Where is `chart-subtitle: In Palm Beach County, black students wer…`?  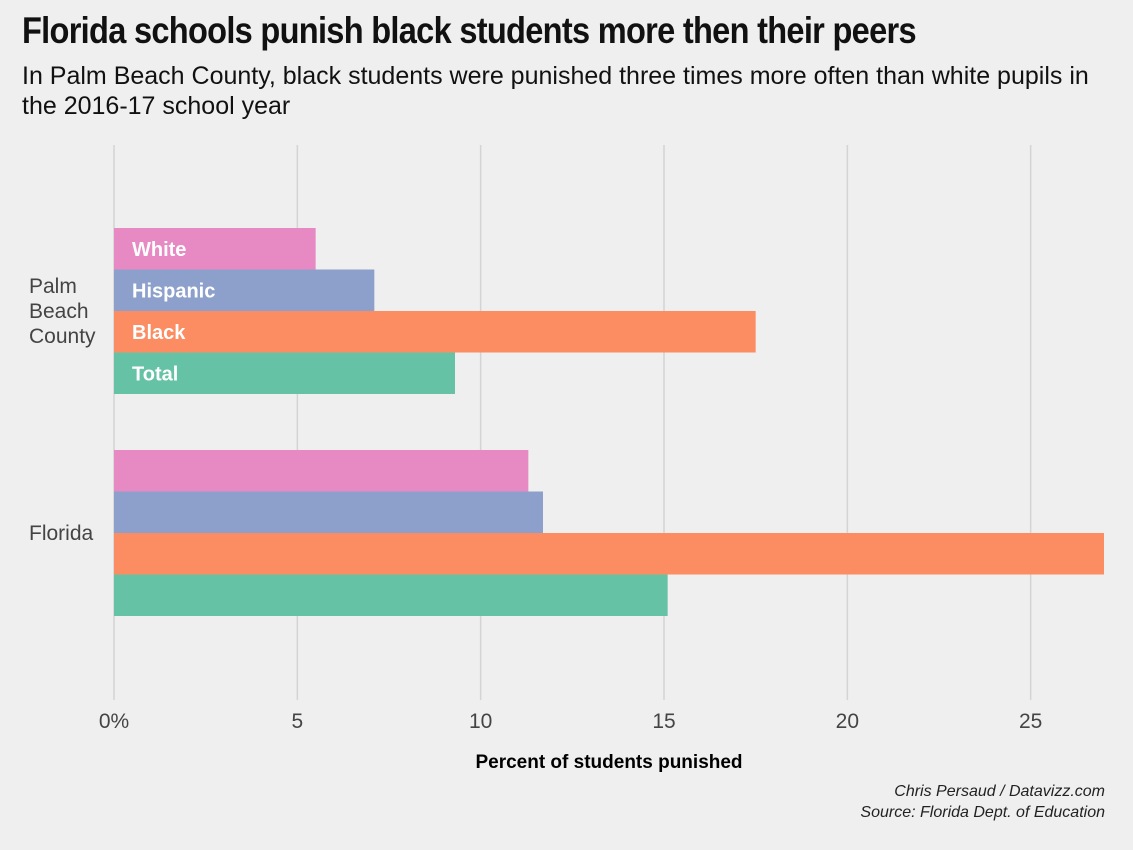
chart-subtitle: In Palm Beach County, black students wer… is located at coordinates (555, 91).